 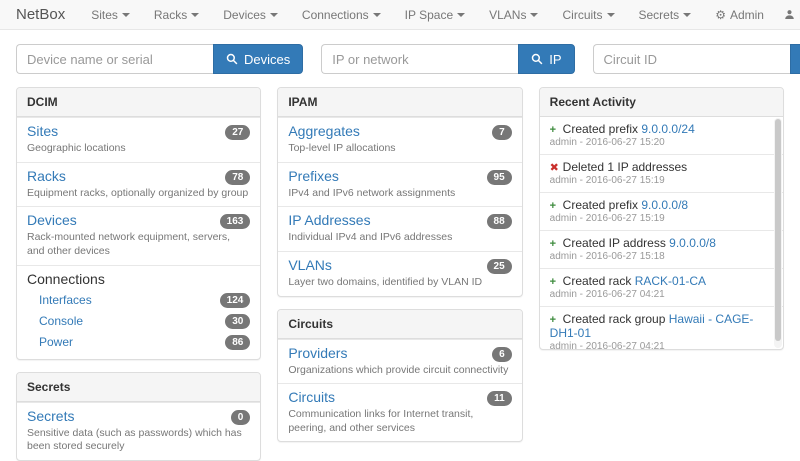 What do you see at coordinates (341, 15) in the screenshot?
I see `menu-connections: Connections` at bounding box center [341, 15].